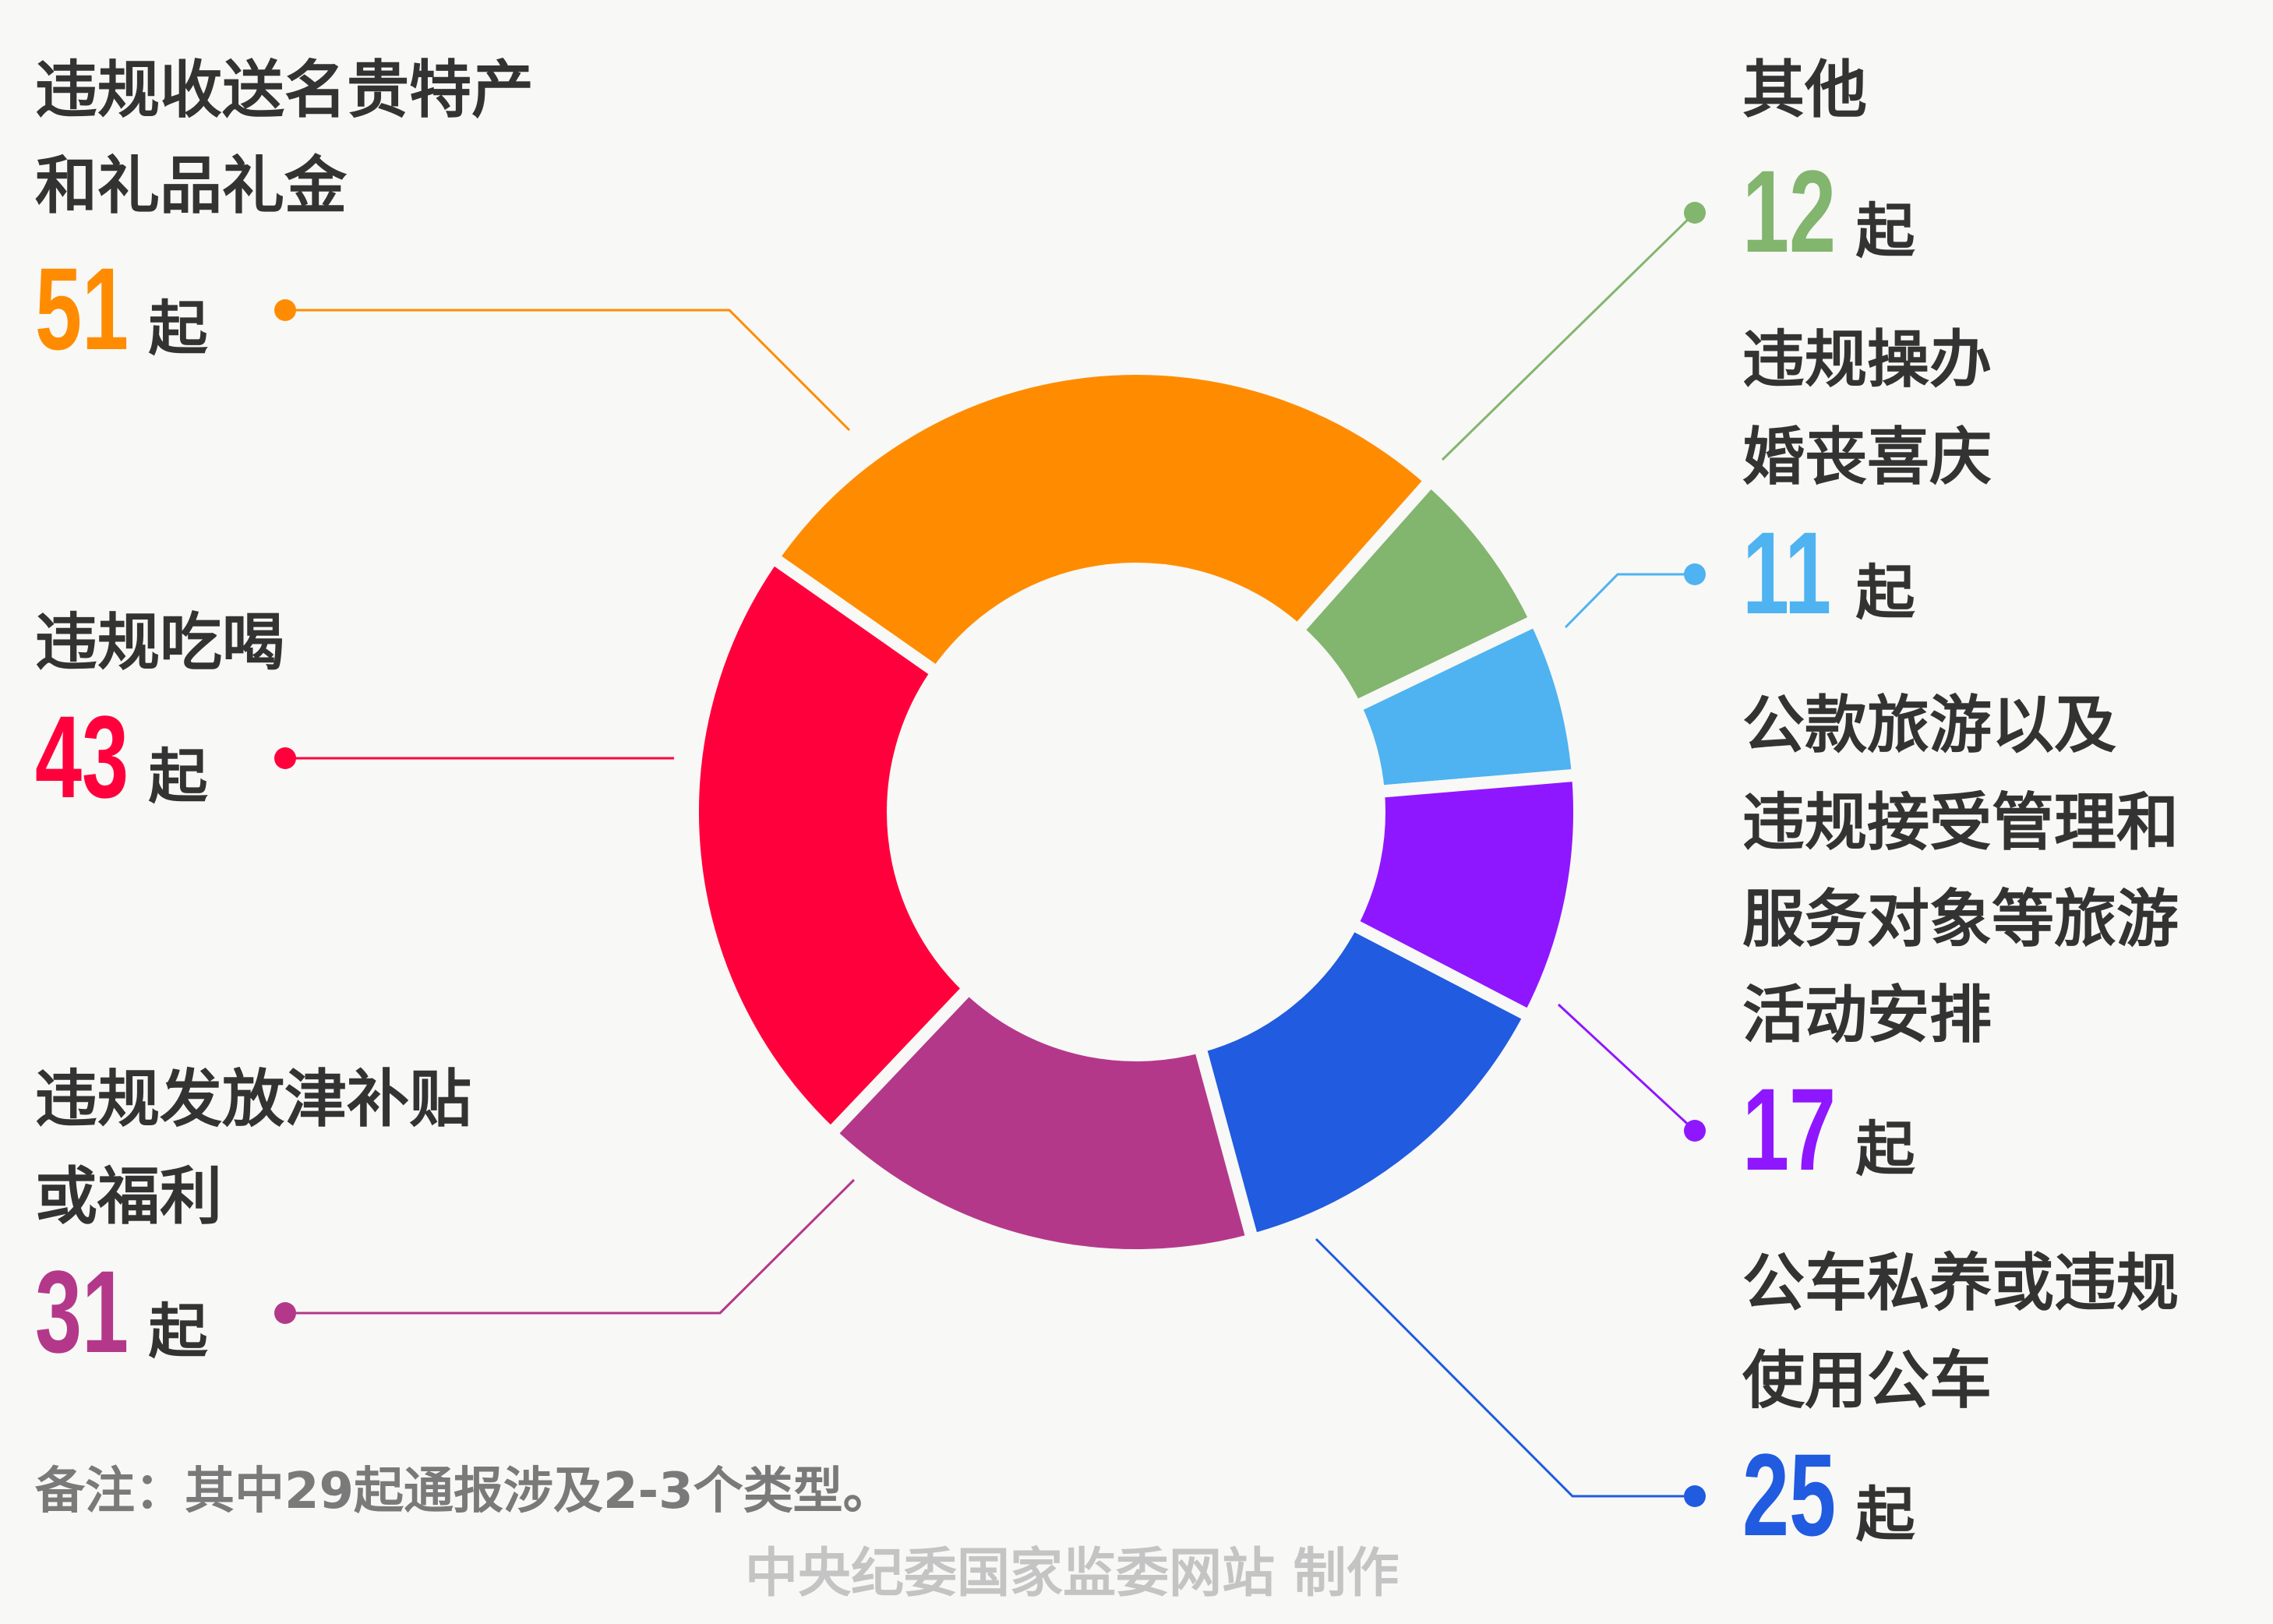 Image resolution: width=2273 pixels, height=1624 pixels. Describe the element at coordinates (128, 1196) in the screenshot. I see `slice-label: 或福利` at that location.